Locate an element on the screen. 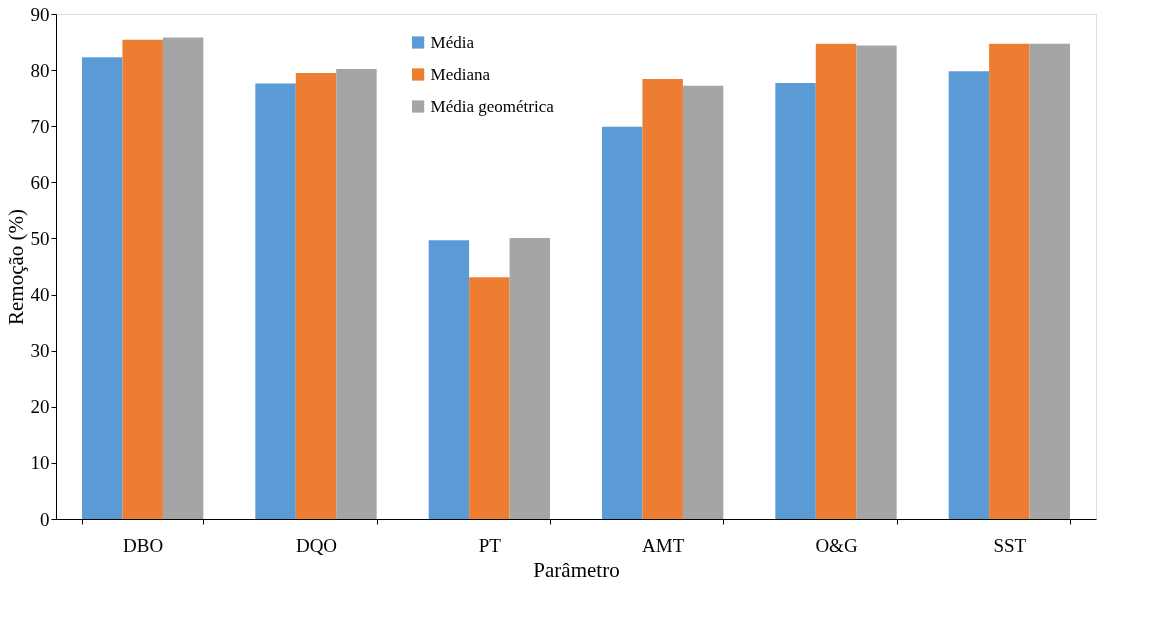 This screenshot has height=626, width=1170. legend-label: Mediana is located at coordinates (460, 74).